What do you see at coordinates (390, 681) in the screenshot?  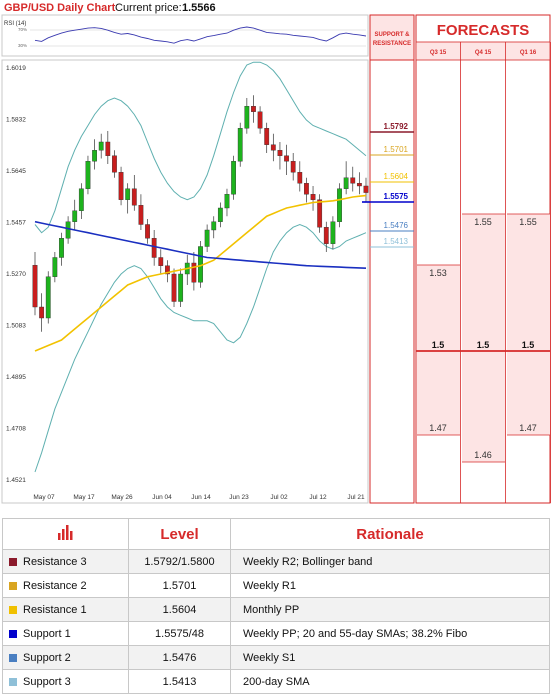 I see `rationale-cell: 200-day SMA` at bounding box center [390, 681].